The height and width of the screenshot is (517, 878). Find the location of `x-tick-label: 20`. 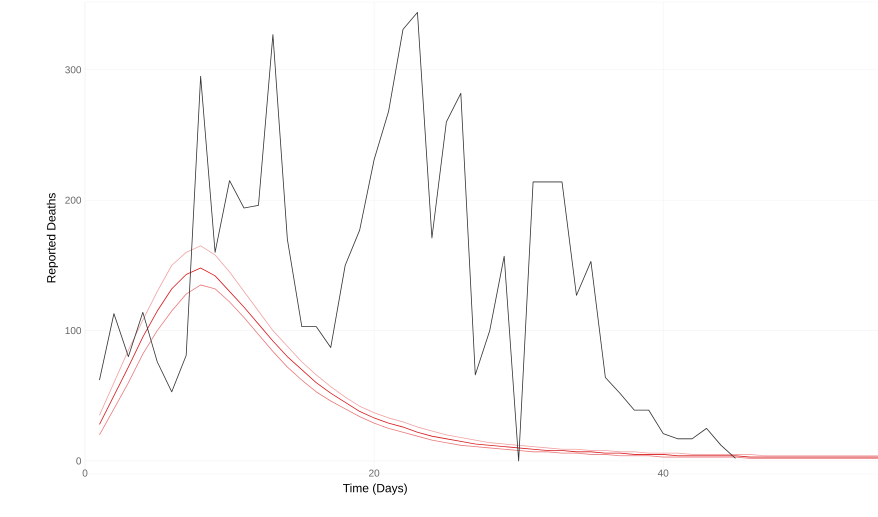

x-tick-label: 20 is located at coordinates (374, 473).